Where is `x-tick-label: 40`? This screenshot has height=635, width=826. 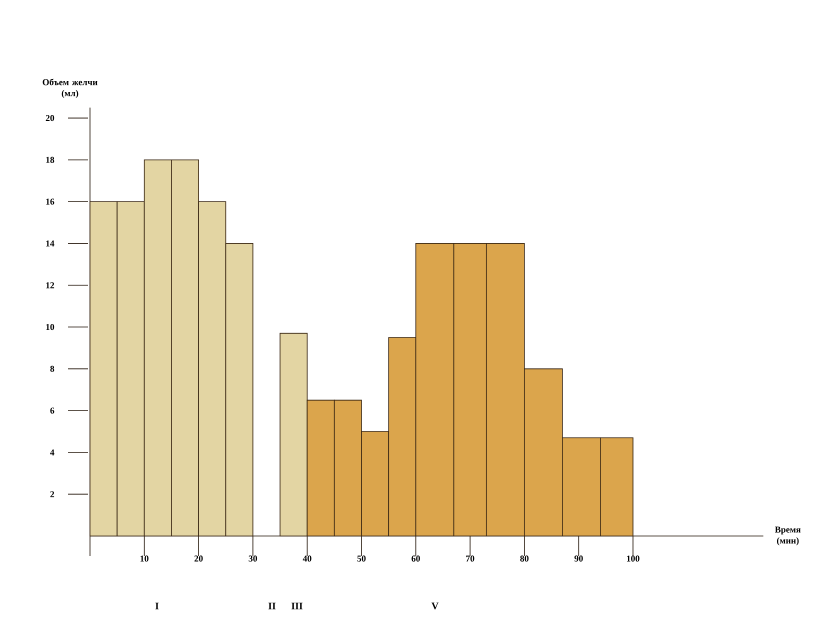
x-tick-label: 40 is located at coordinates (307, 559).